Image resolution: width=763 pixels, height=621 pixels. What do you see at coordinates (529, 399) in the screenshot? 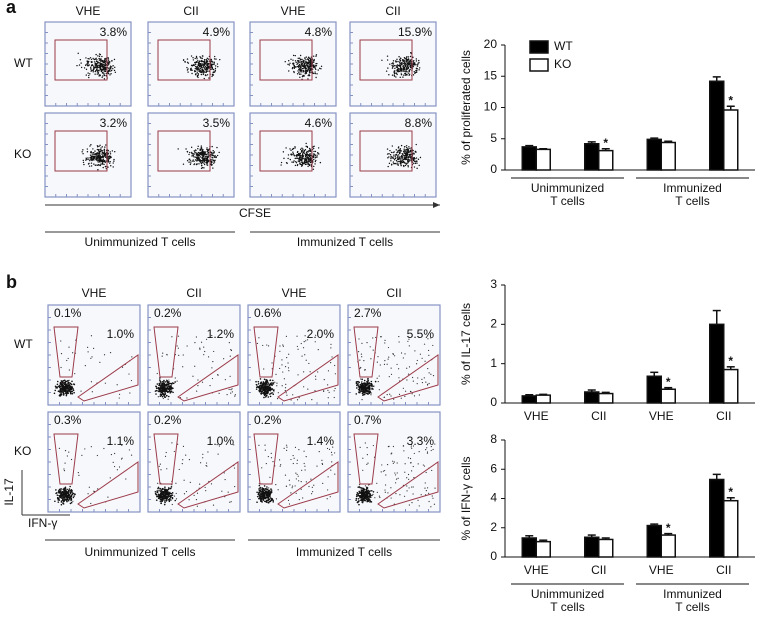
I see `bar` at bounding box center [529, 399].